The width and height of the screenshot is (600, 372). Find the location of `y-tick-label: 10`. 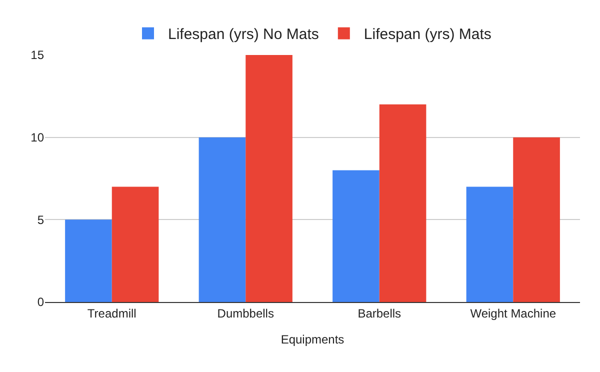

y-tick-label: 10 is located at coordinates (37, 137).